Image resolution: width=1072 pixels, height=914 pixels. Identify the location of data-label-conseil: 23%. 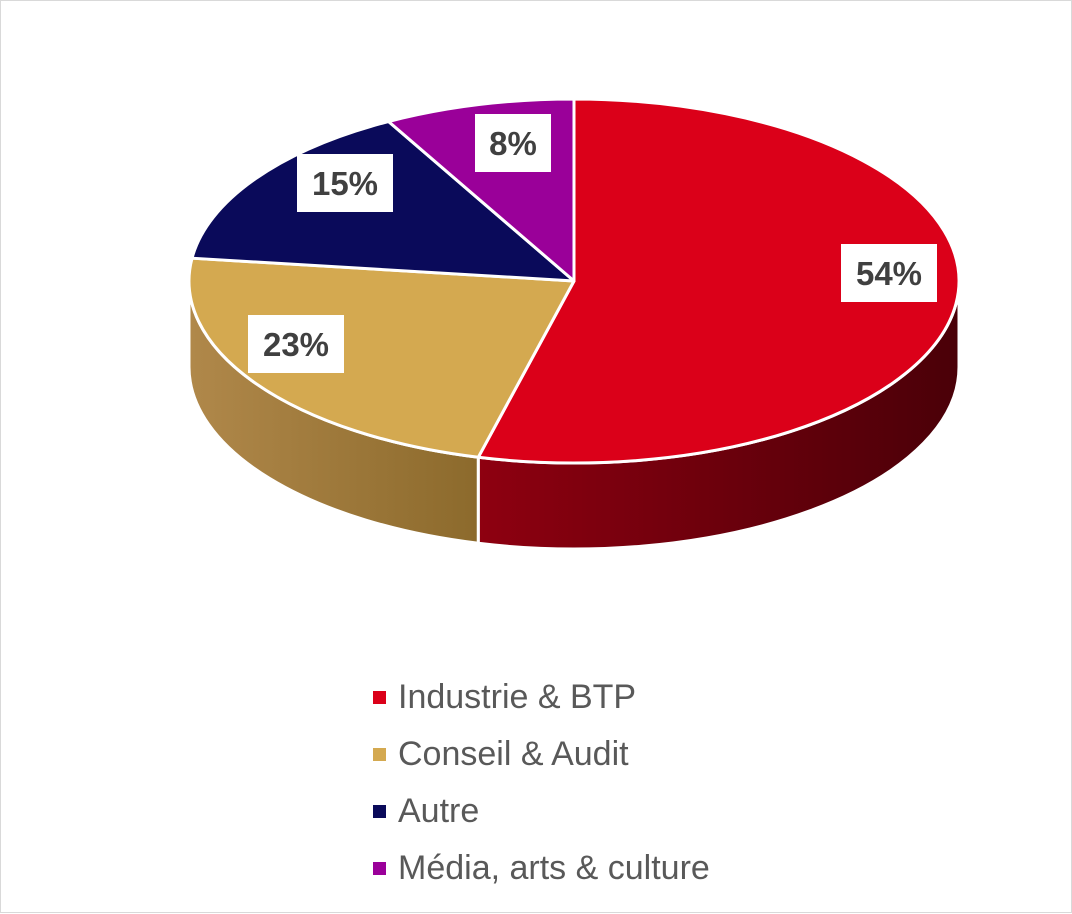
(296, 344).